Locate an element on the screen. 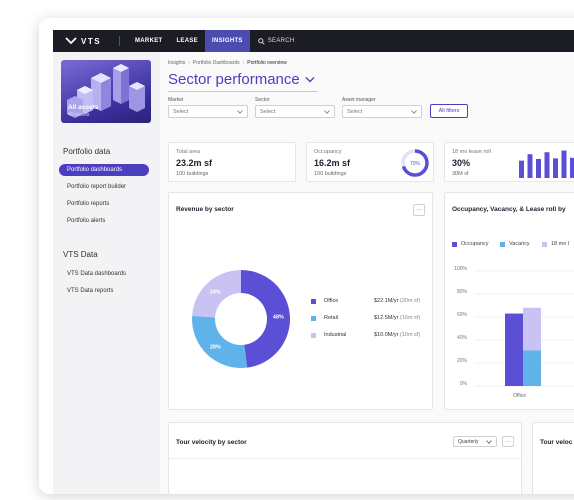  legend-name: Retail is located at coordinates (331, 318).